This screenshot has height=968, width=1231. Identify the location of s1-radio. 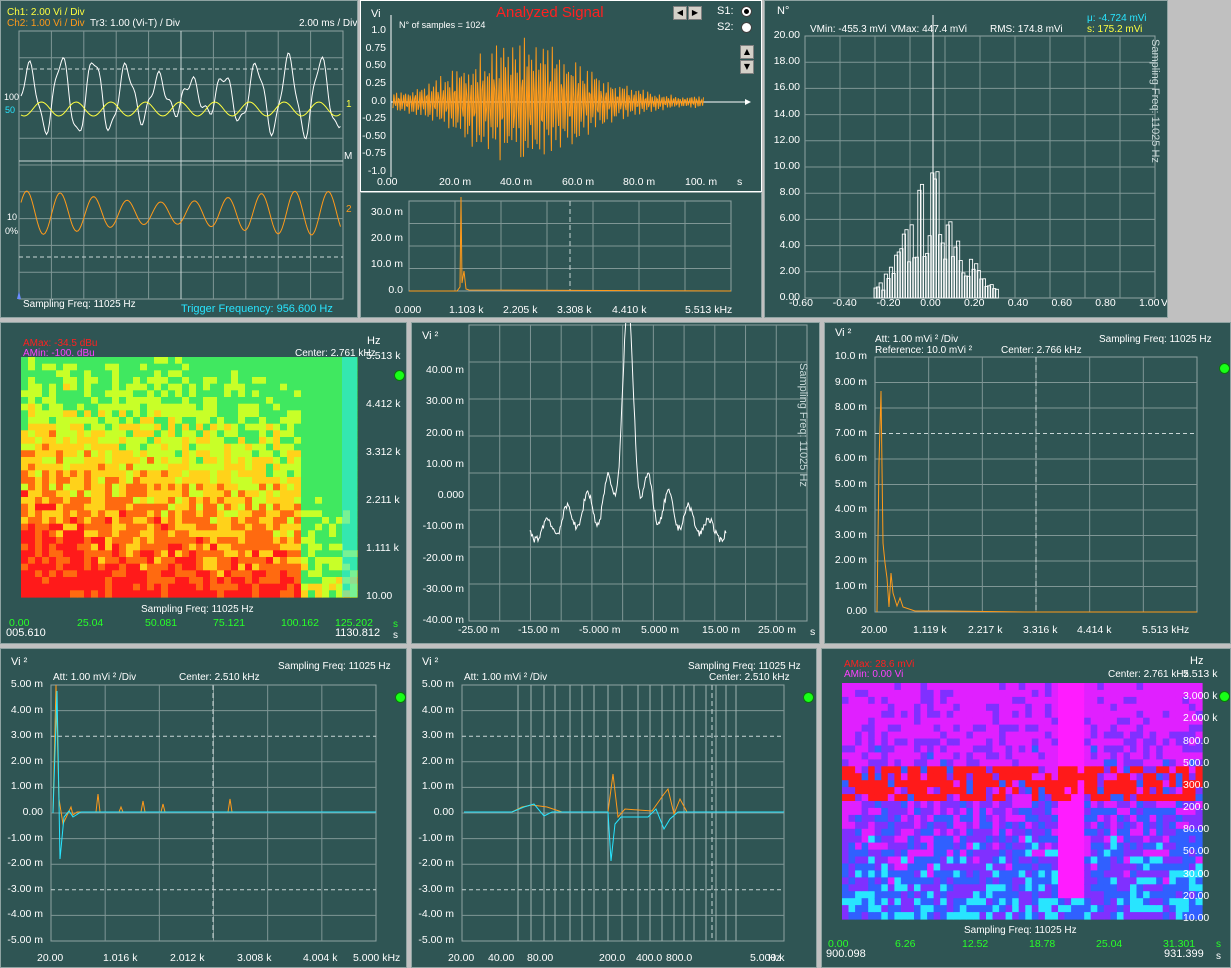
(746, 11).